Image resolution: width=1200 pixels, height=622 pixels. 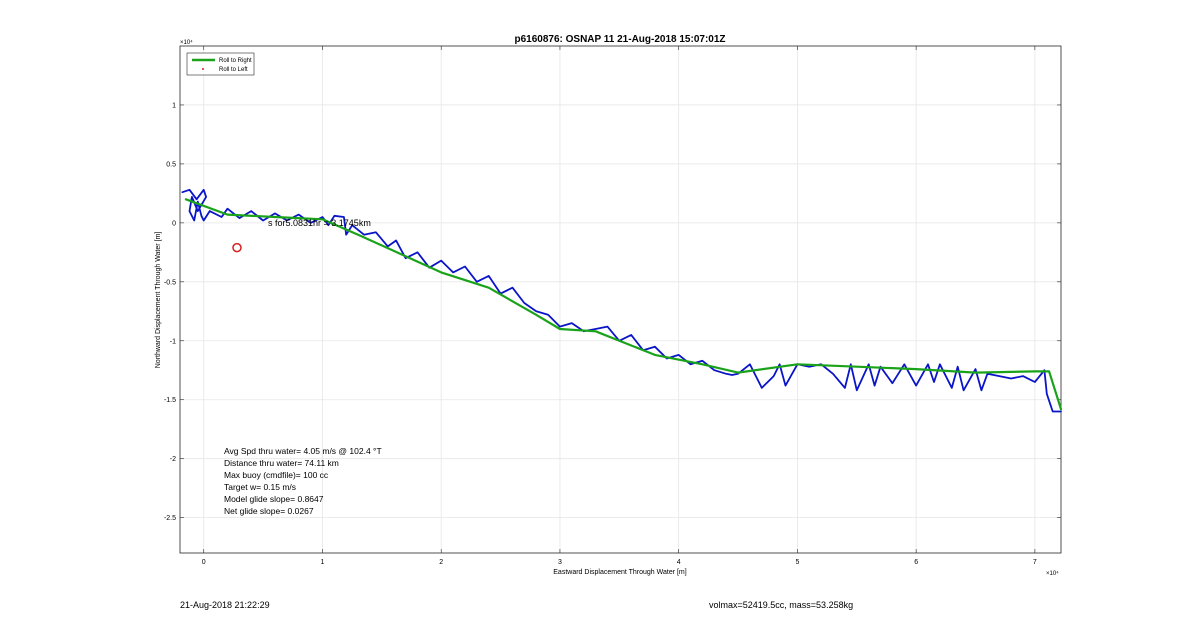 What do you see at coordinates (781, 605) in the screenshot?
I see `footer-volume-mass: volmax=52419.5cc, mass=53.258kg` at bounding box center [781, 605].